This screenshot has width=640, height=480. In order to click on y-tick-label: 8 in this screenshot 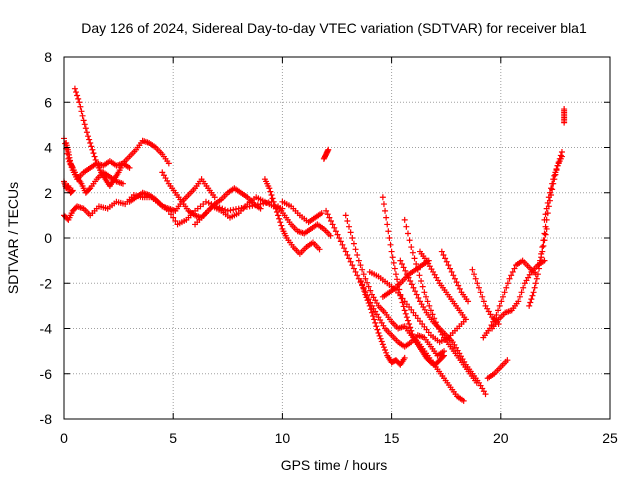, I will do `click(48, 57)`.